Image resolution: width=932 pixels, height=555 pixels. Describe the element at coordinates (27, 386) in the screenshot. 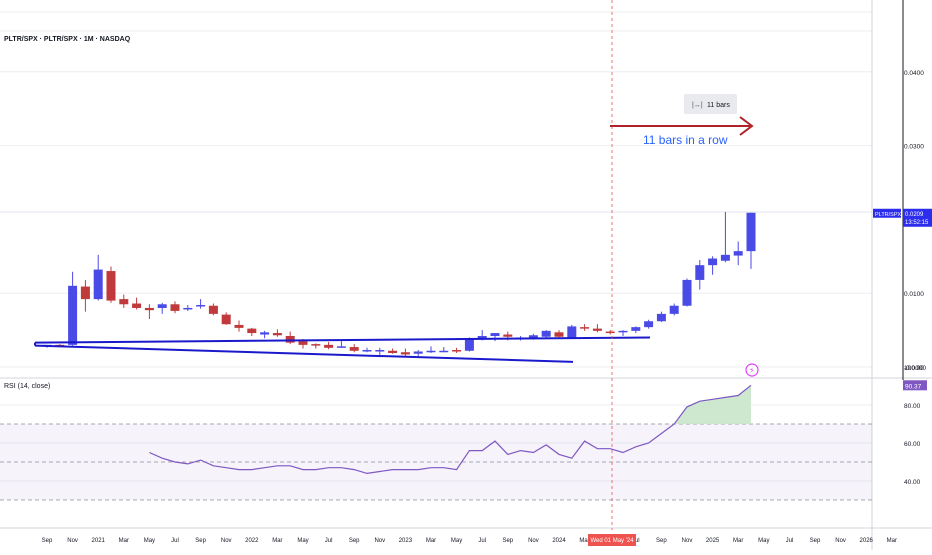

I see `rsi-indicator-title: RSI (14, close)` at that location.